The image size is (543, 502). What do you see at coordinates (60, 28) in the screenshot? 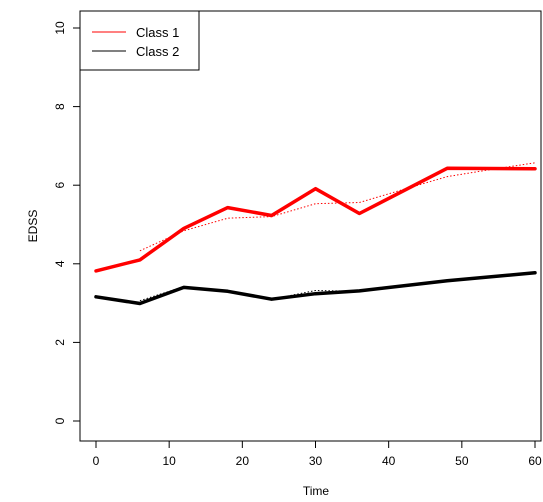
I see `y-tick-label: 10` at bounding box center [60, 28].